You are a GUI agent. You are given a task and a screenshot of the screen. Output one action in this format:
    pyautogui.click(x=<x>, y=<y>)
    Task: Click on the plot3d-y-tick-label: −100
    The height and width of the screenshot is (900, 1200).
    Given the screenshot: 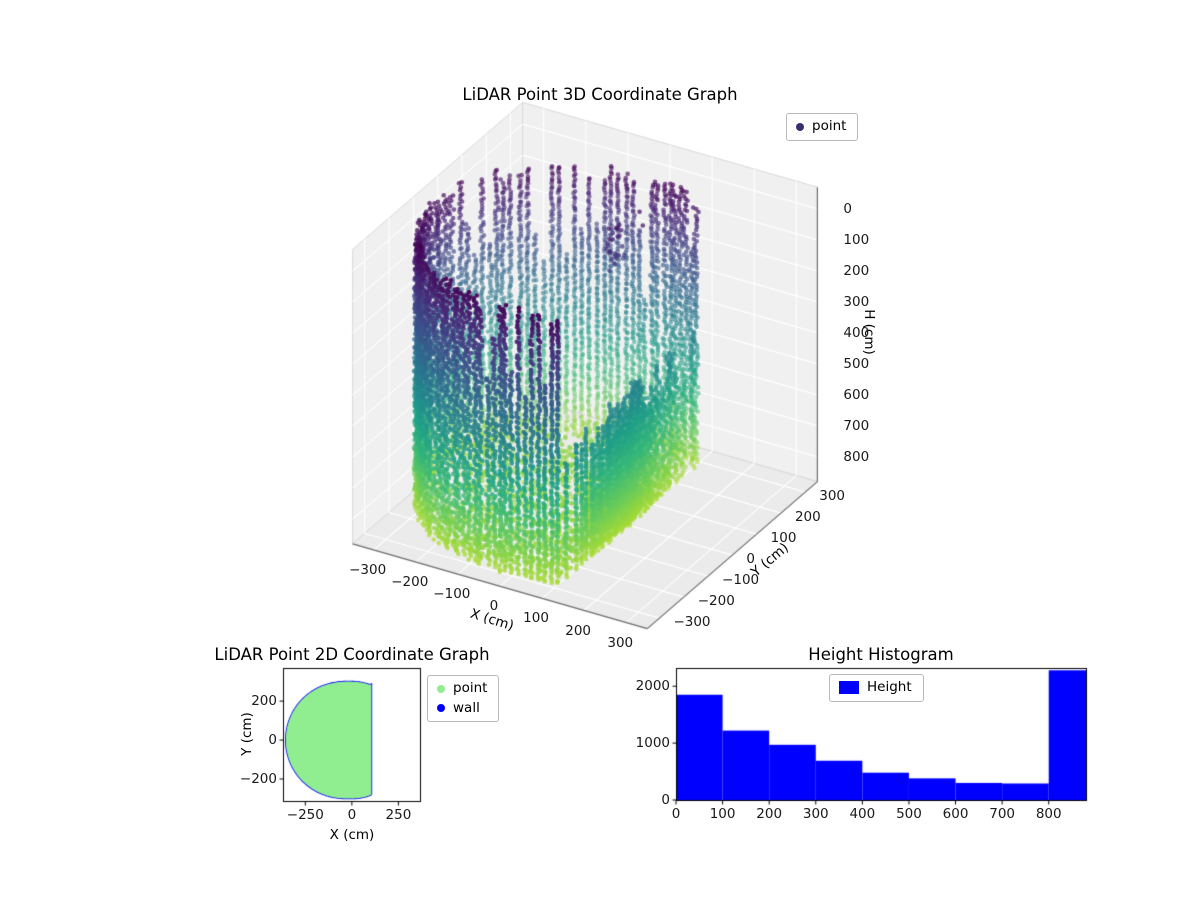 What is the action you would take?
    pyautogui.click(x=741, y=580)
    